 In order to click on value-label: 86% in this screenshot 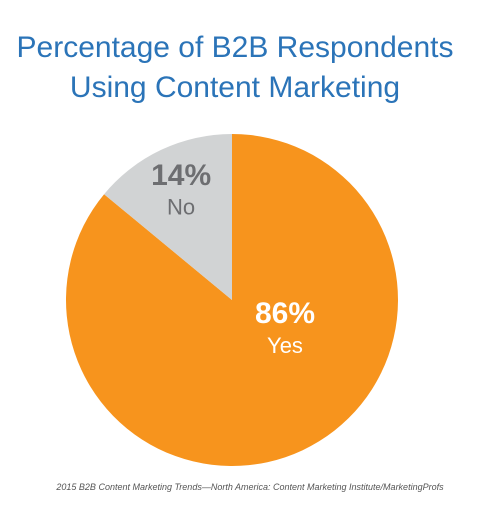, I will do `click(285, 313)`.